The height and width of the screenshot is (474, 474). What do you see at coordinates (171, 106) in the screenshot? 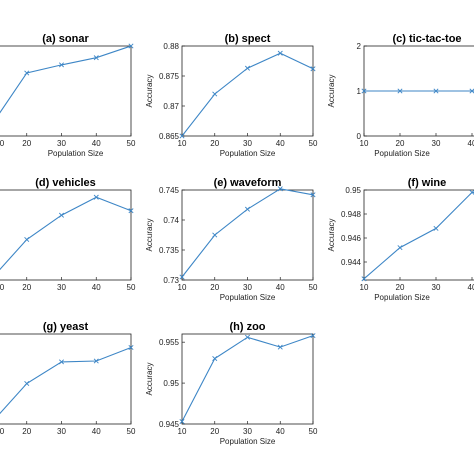
I see `y-tick-label: 0.87` at bounding box center [171, 106].